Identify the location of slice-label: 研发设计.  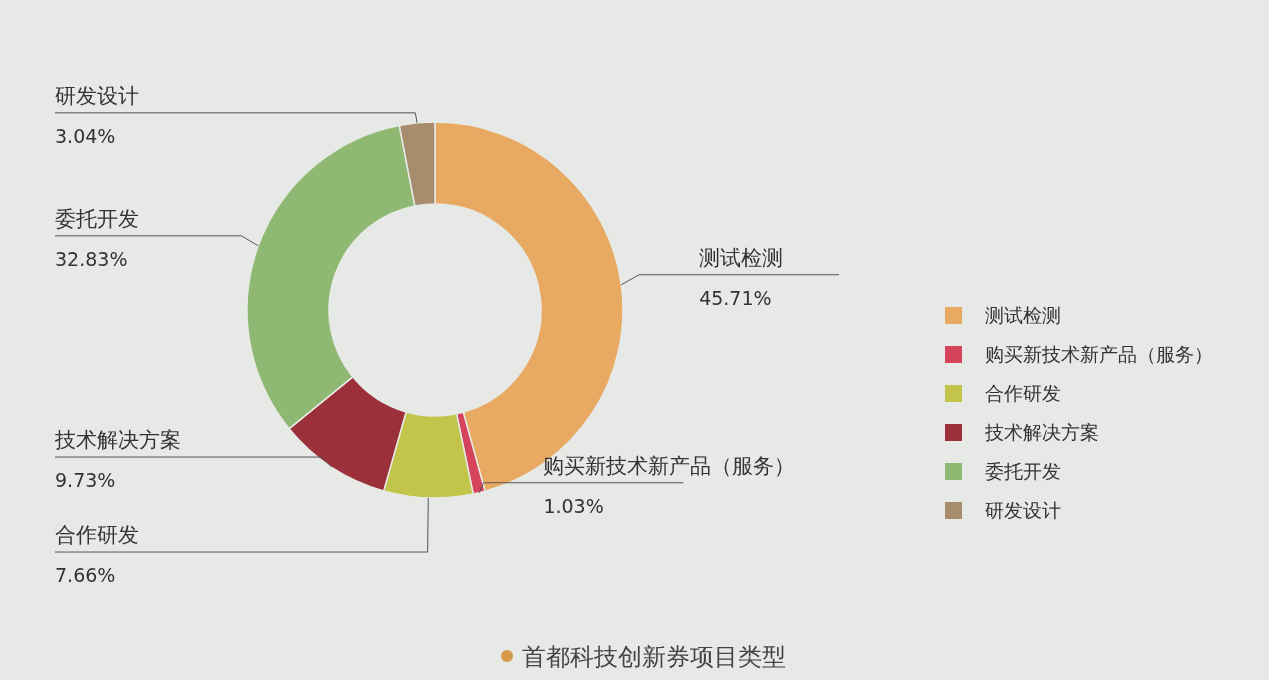
(97, 95).